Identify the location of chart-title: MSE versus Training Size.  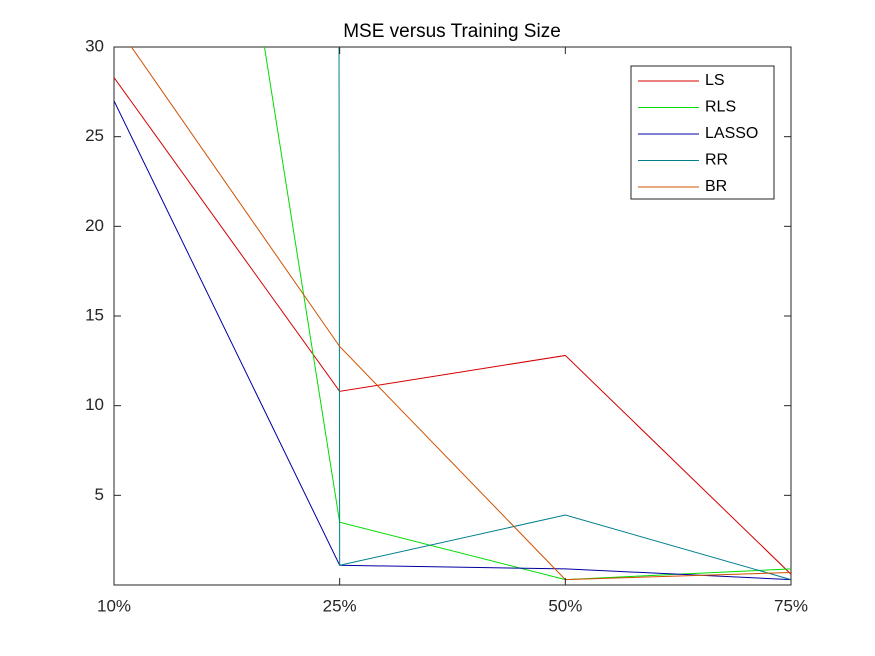
(452, 31).